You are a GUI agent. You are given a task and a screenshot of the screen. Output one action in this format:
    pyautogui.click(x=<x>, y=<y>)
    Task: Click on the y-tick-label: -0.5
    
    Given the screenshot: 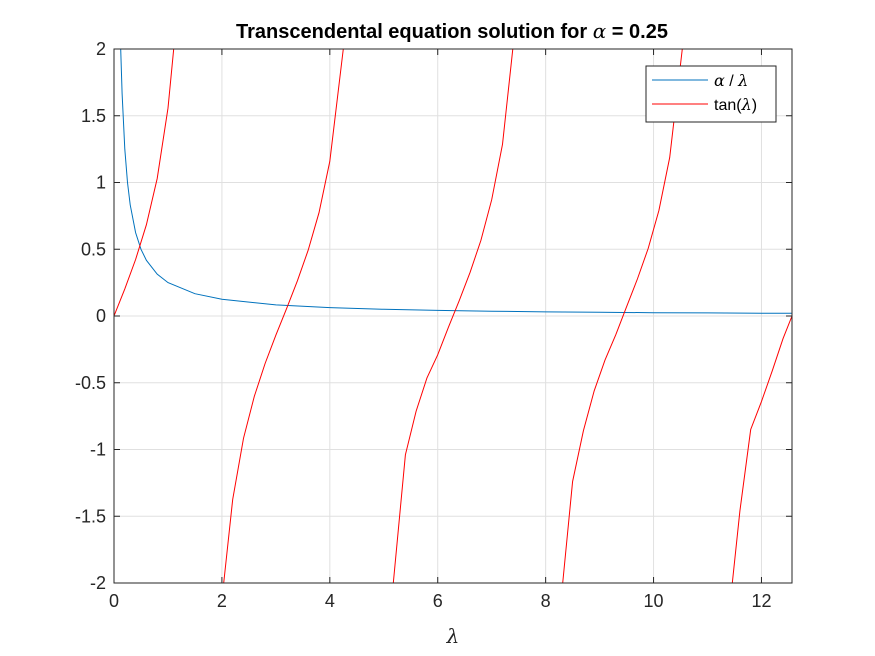 What is the action you would take?
    pyautogui.click(x=90, y=383)
    